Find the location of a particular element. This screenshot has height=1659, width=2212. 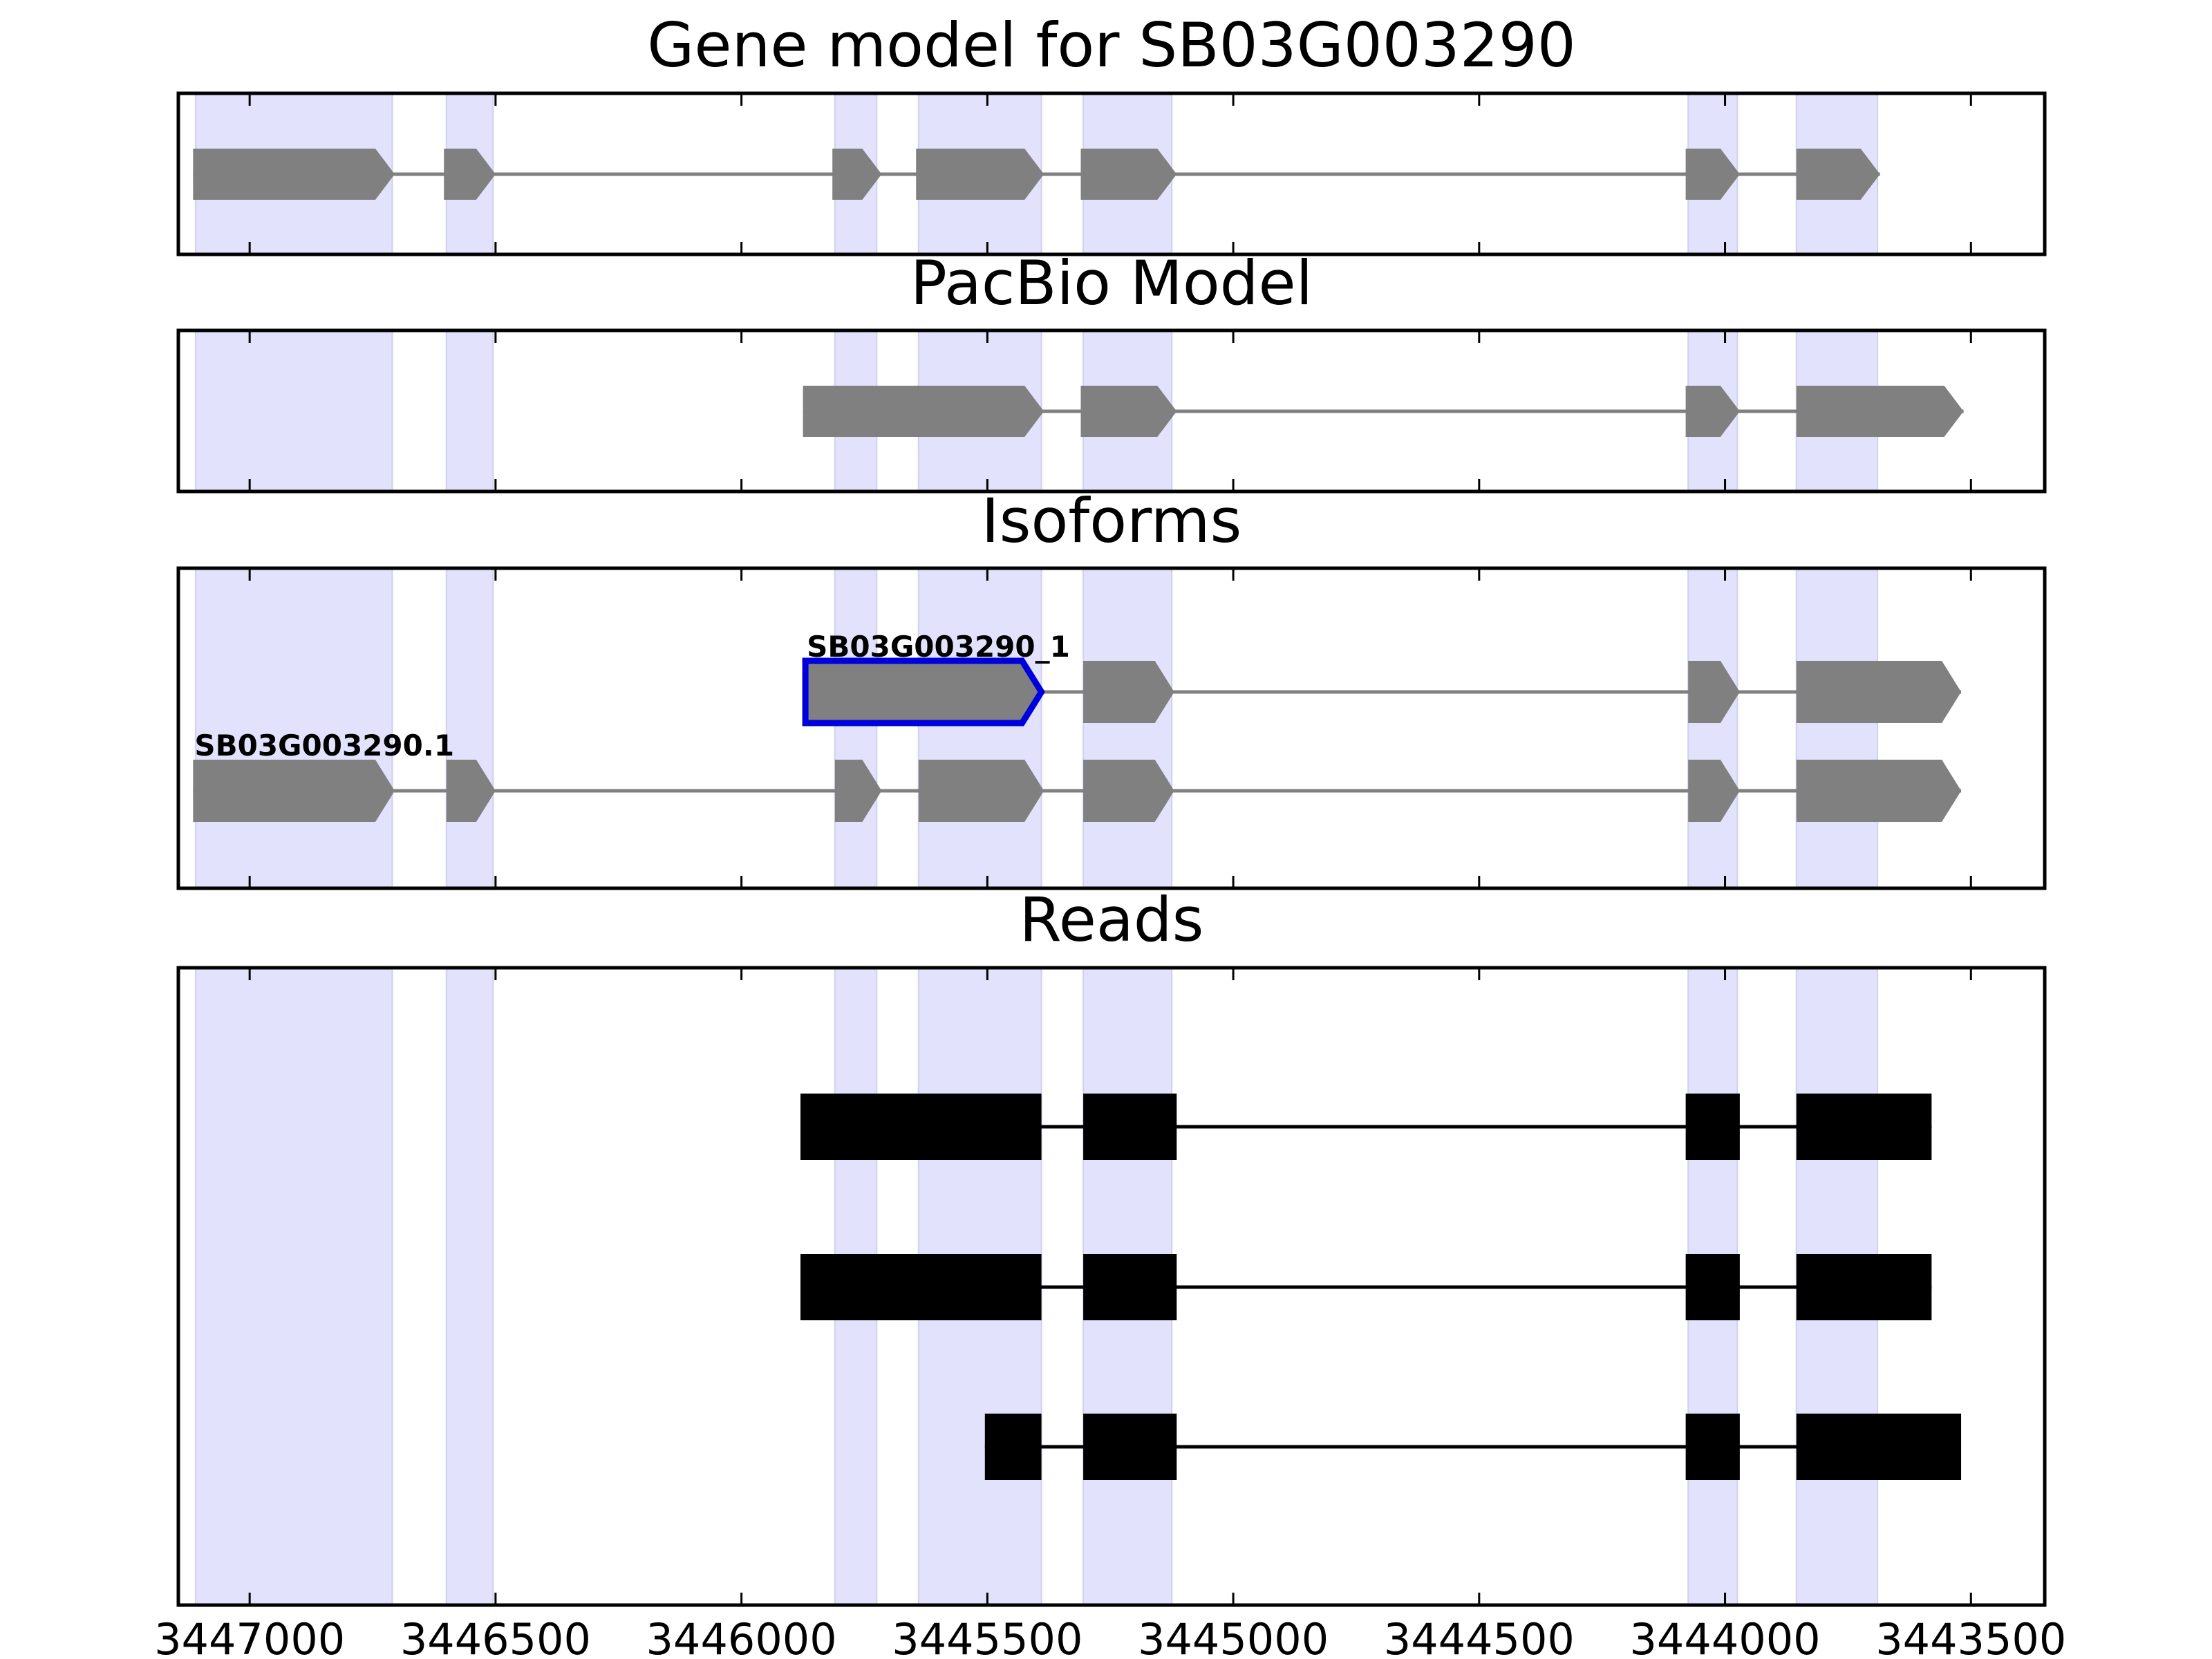

x-tick-label-2: 3446000 is located at coordinates (742, 1637).